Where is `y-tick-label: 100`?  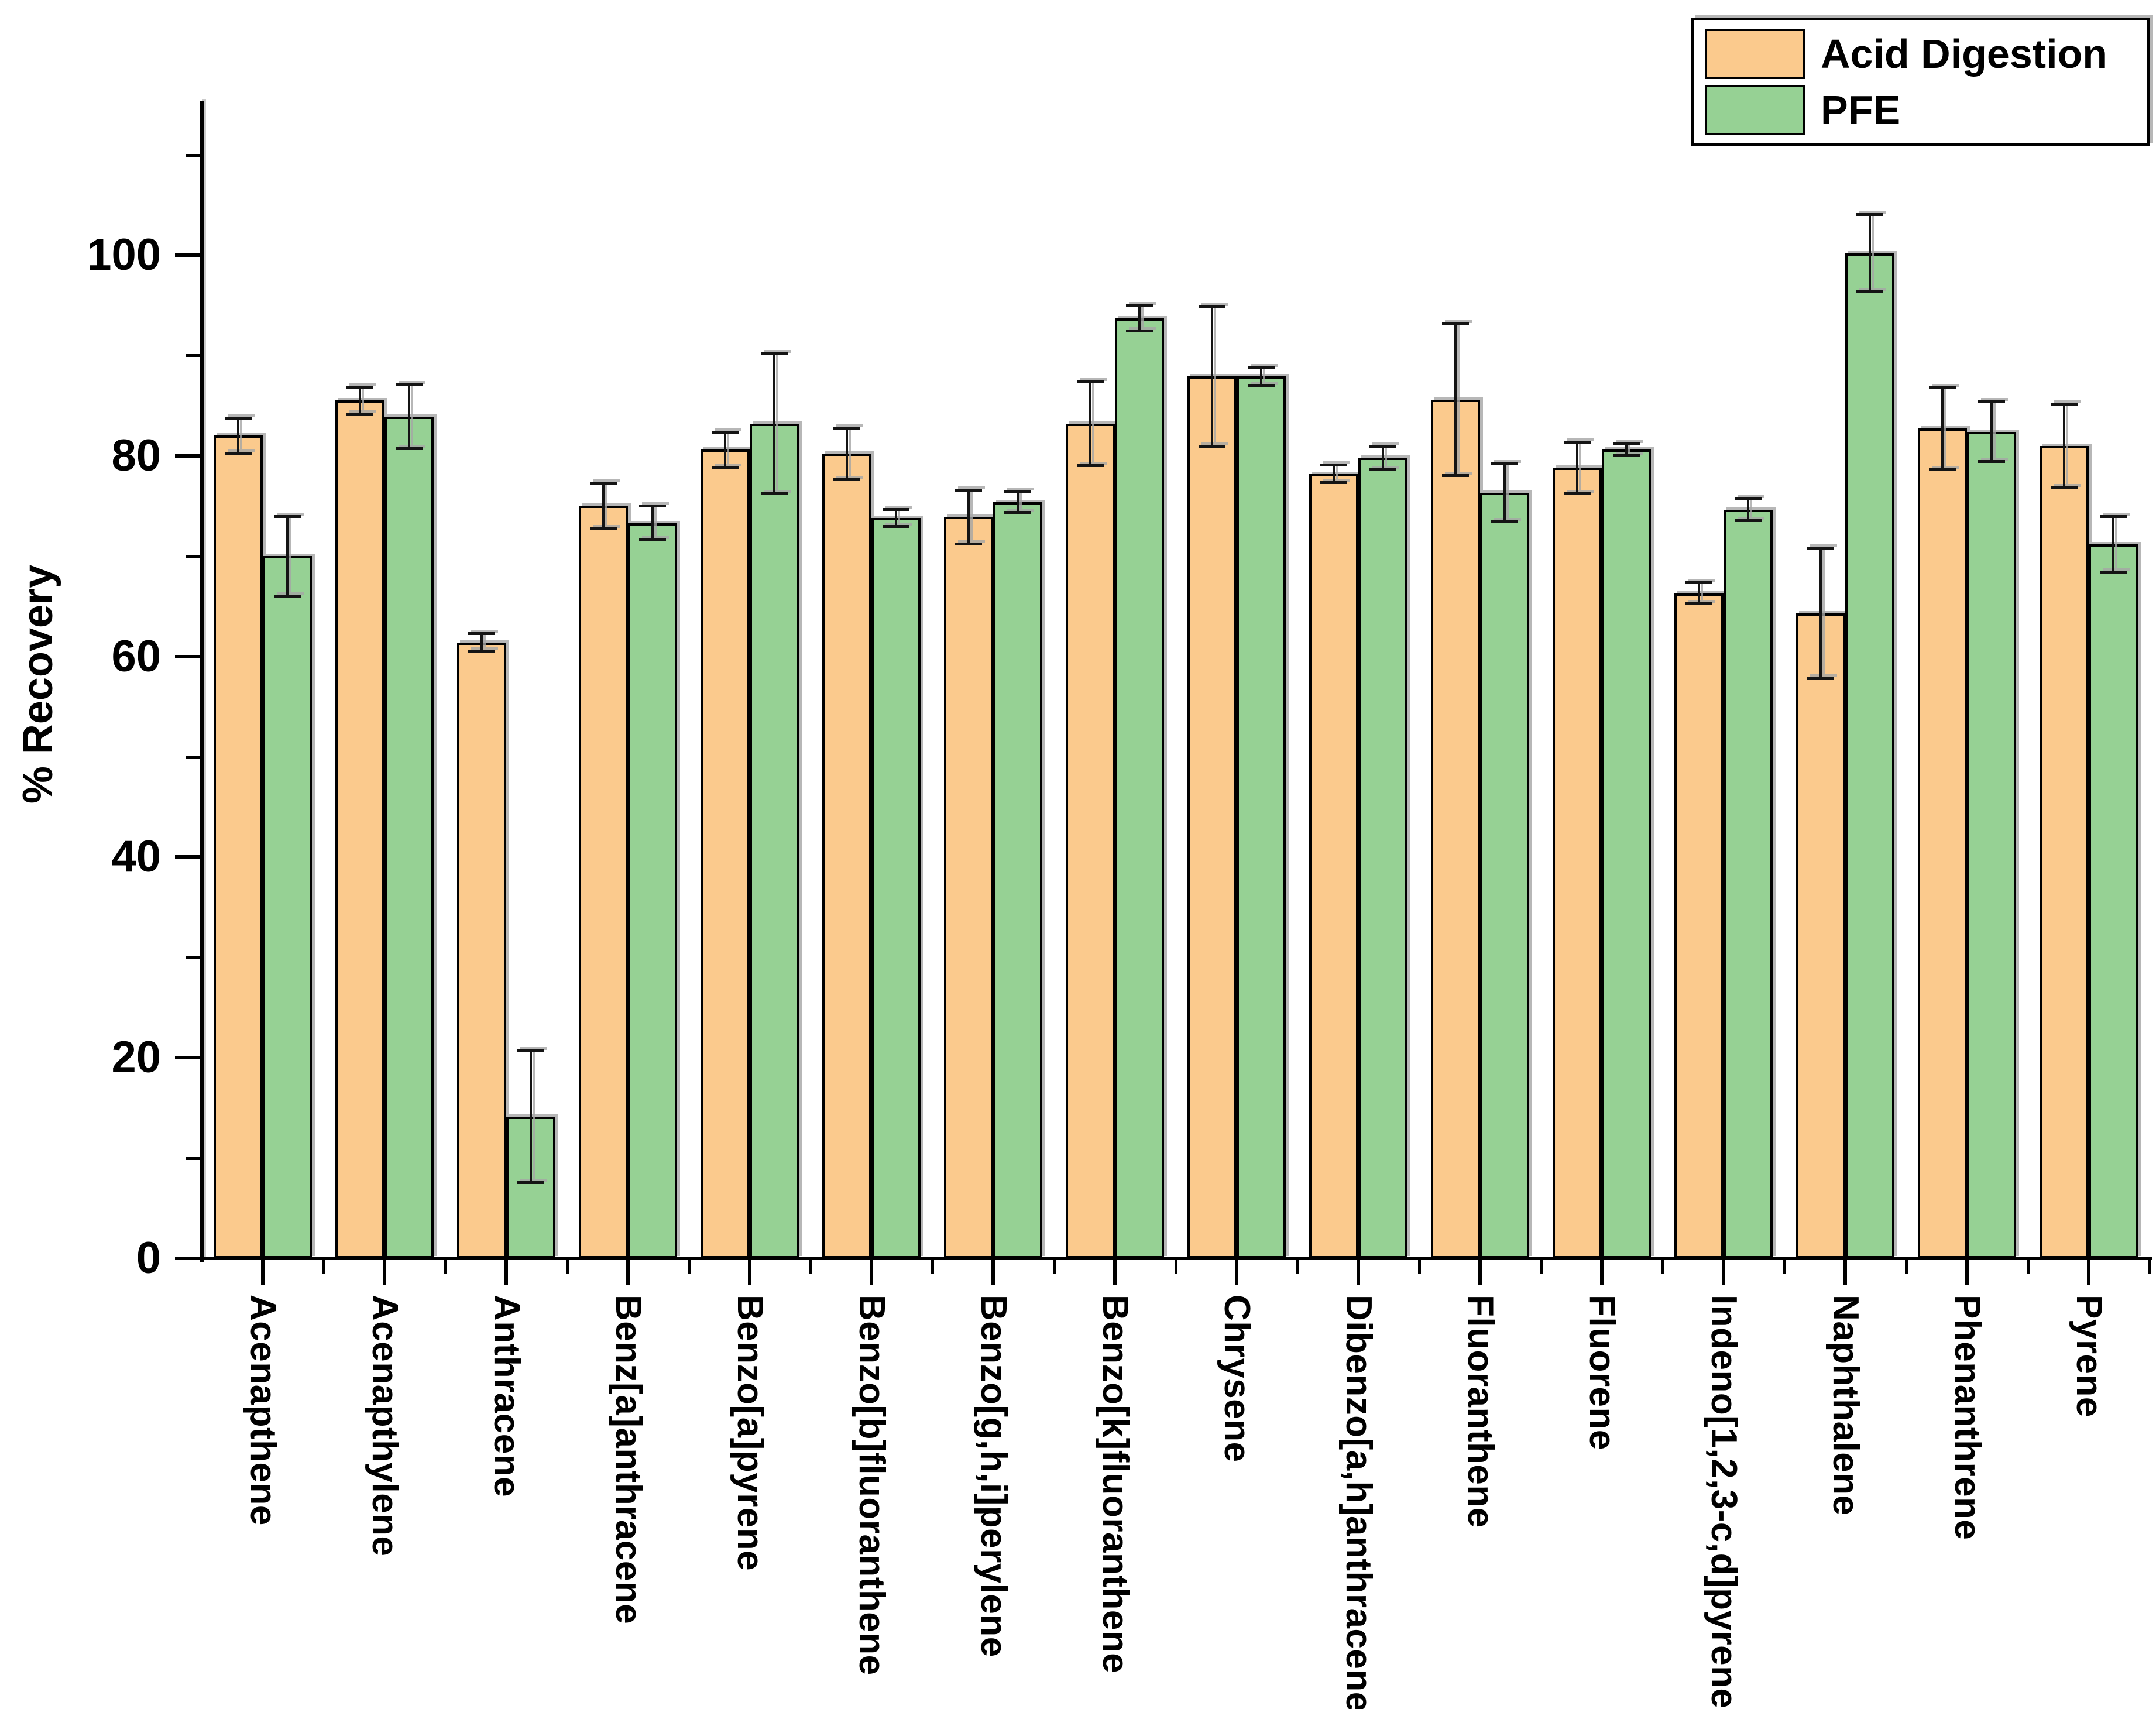
y-tick-label: 100 is located at coordinates (124, 254).